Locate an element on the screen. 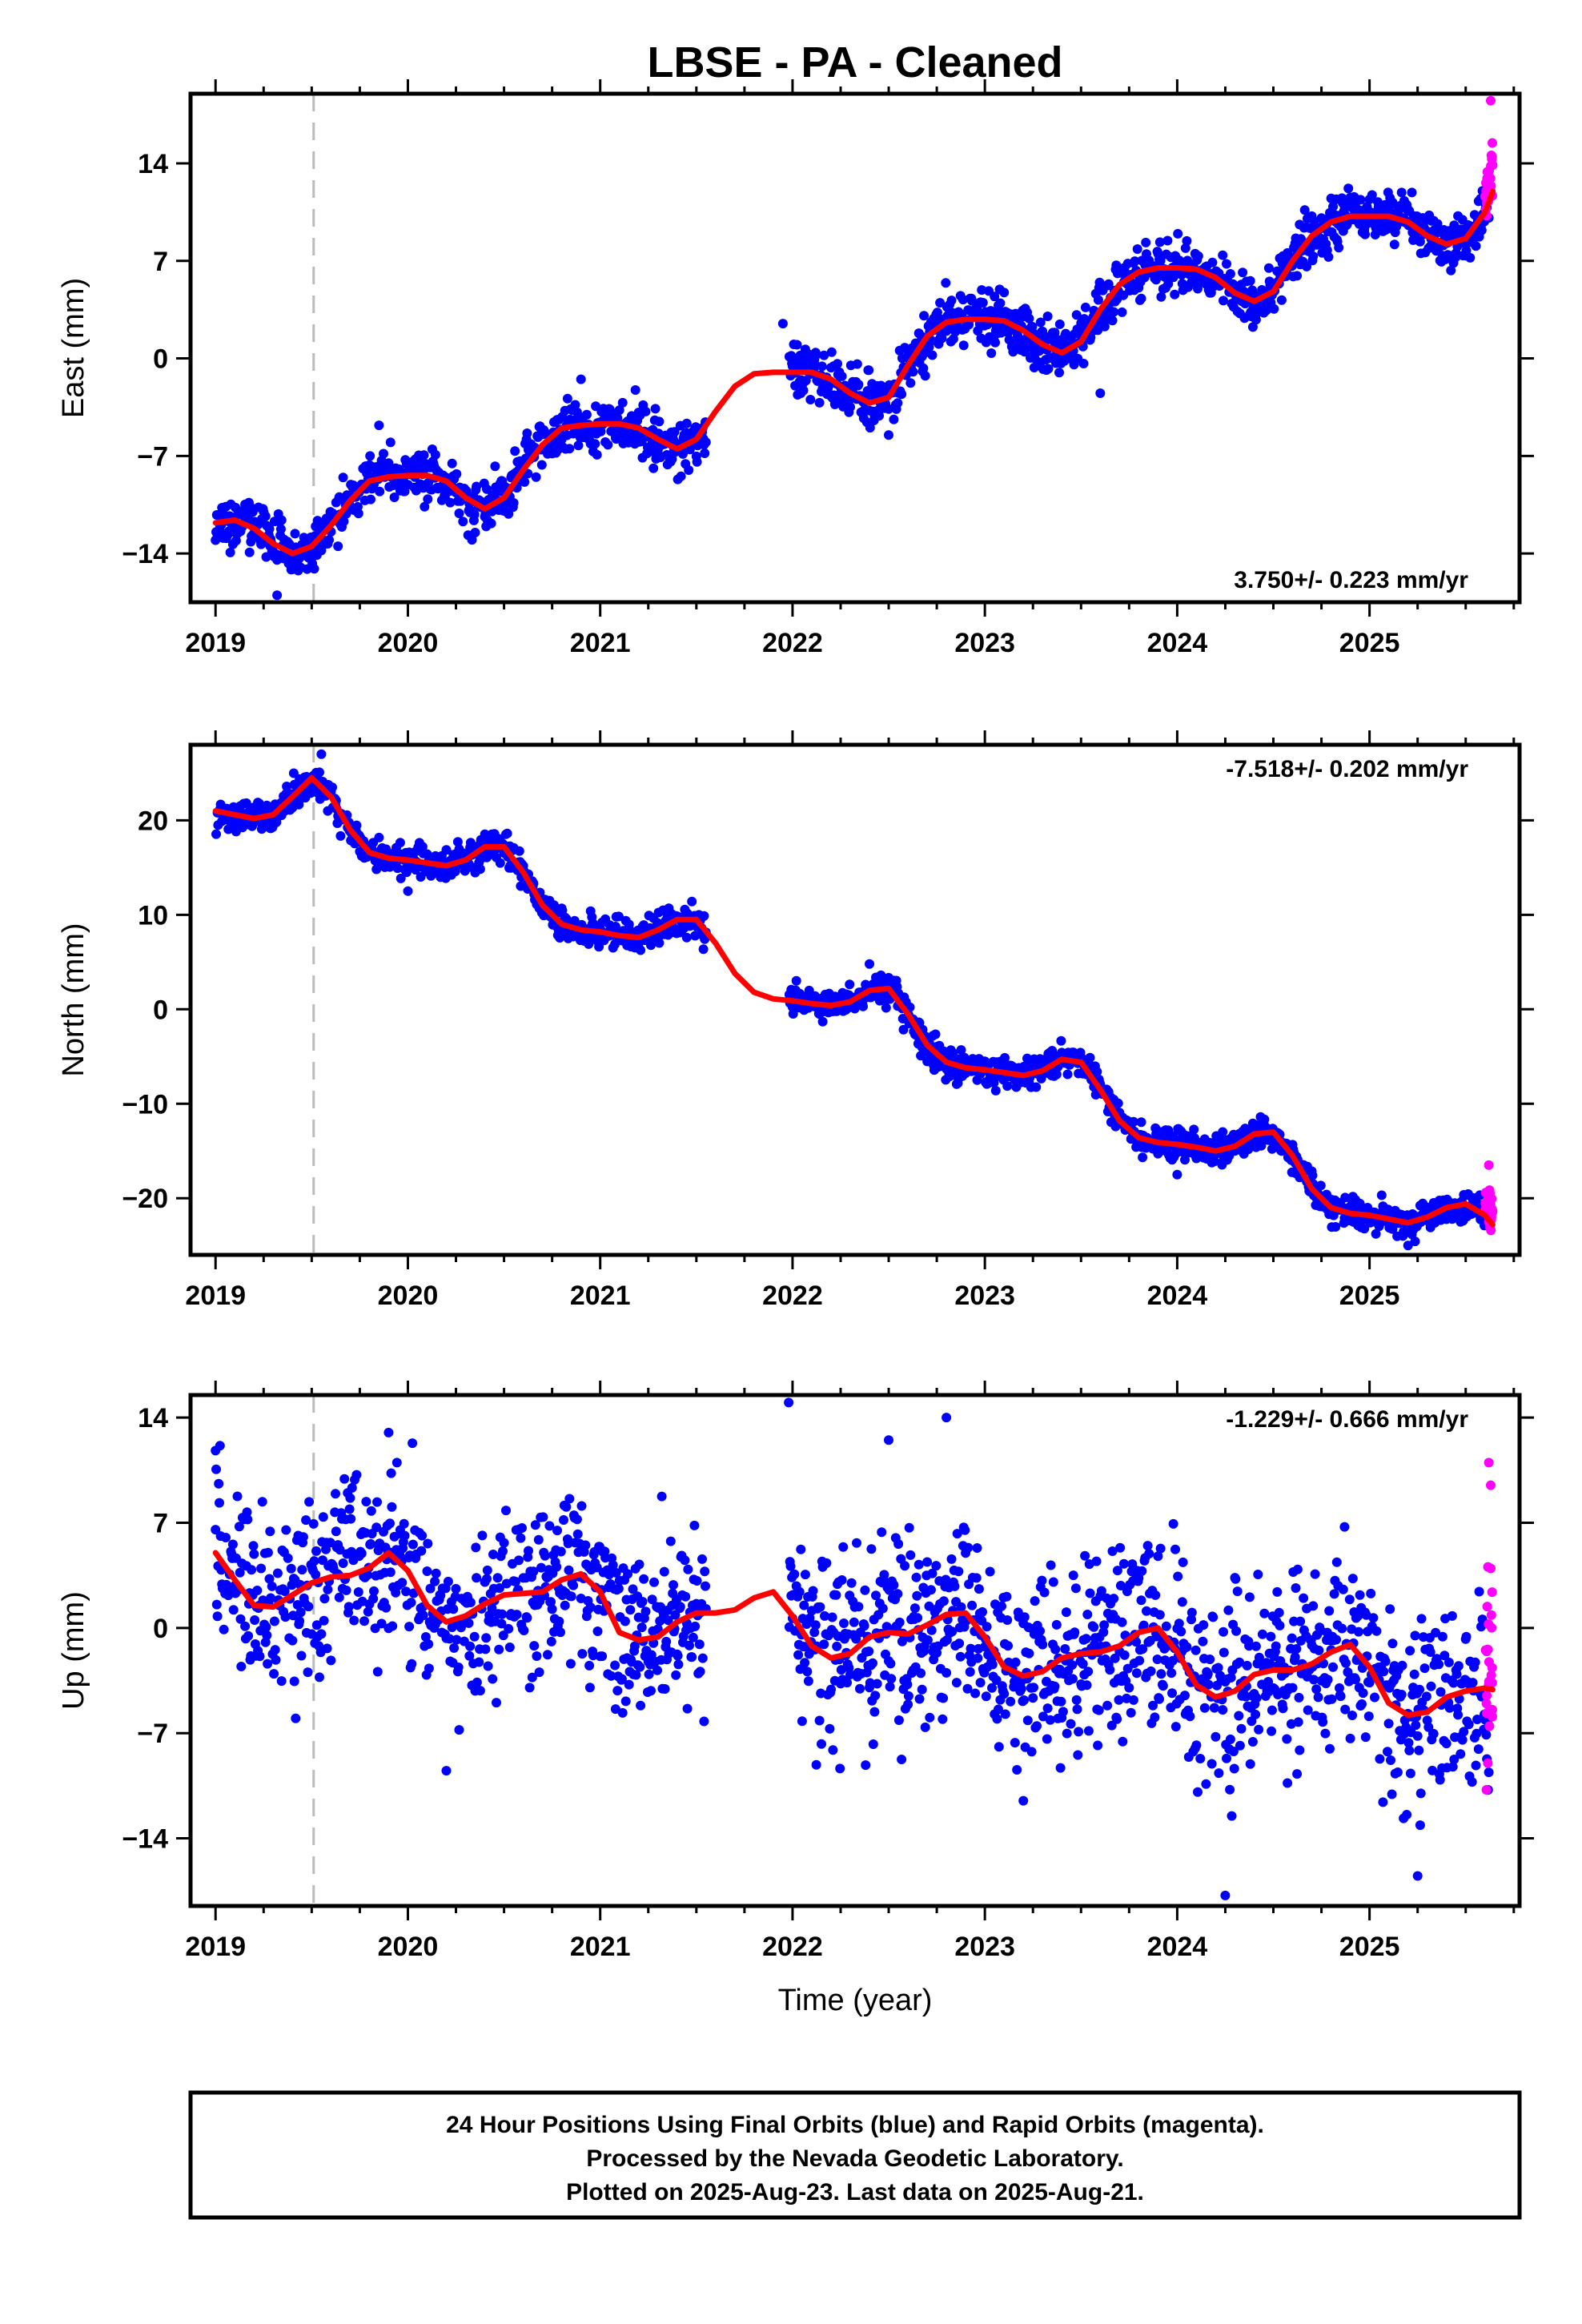 Image resolution: width=1582 pixels, height=2324 pixels. north-ytick-label: −10 is located at coordinates (145, 1104).